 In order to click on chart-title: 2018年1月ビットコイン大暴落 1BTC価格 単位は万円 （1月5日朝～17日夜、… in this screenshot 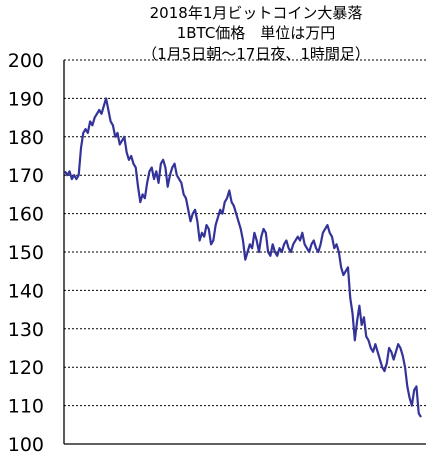, I will do `click(256, 33)`.